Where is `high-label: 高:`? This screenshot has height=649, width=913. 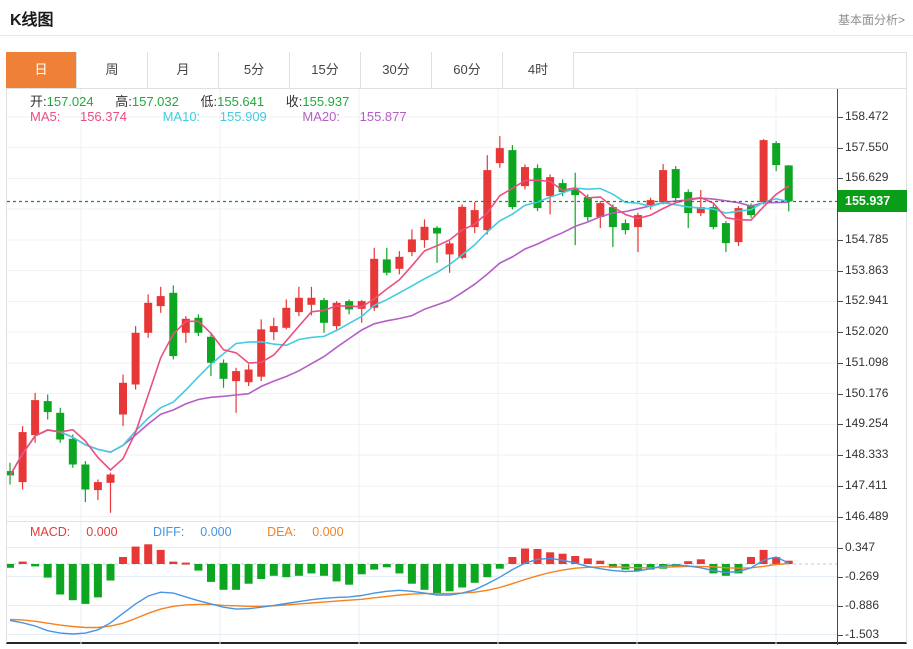
high-label: 高: is located at coordinates (123, 101).